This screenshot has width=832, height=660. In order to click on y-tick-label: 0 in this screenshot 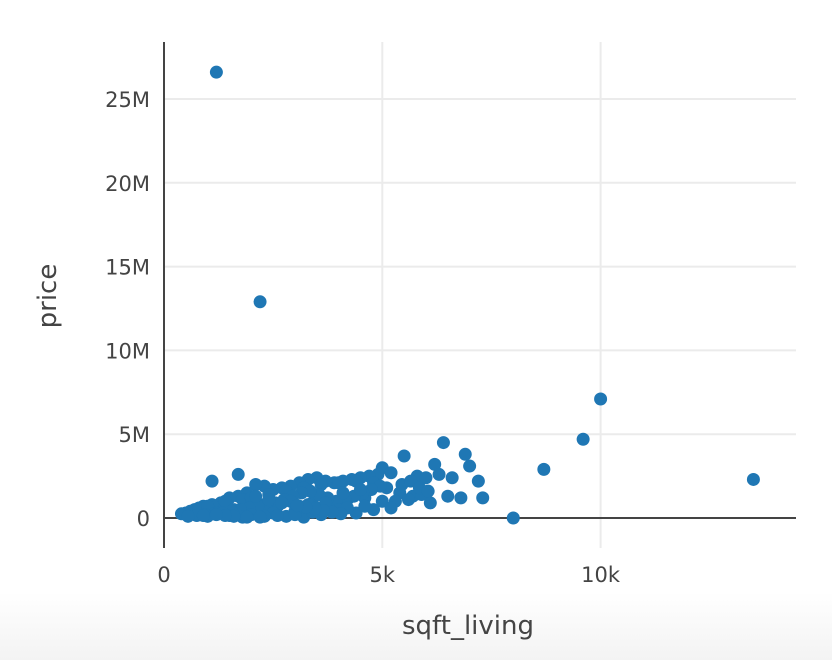, I will do `click(143, 519)`.